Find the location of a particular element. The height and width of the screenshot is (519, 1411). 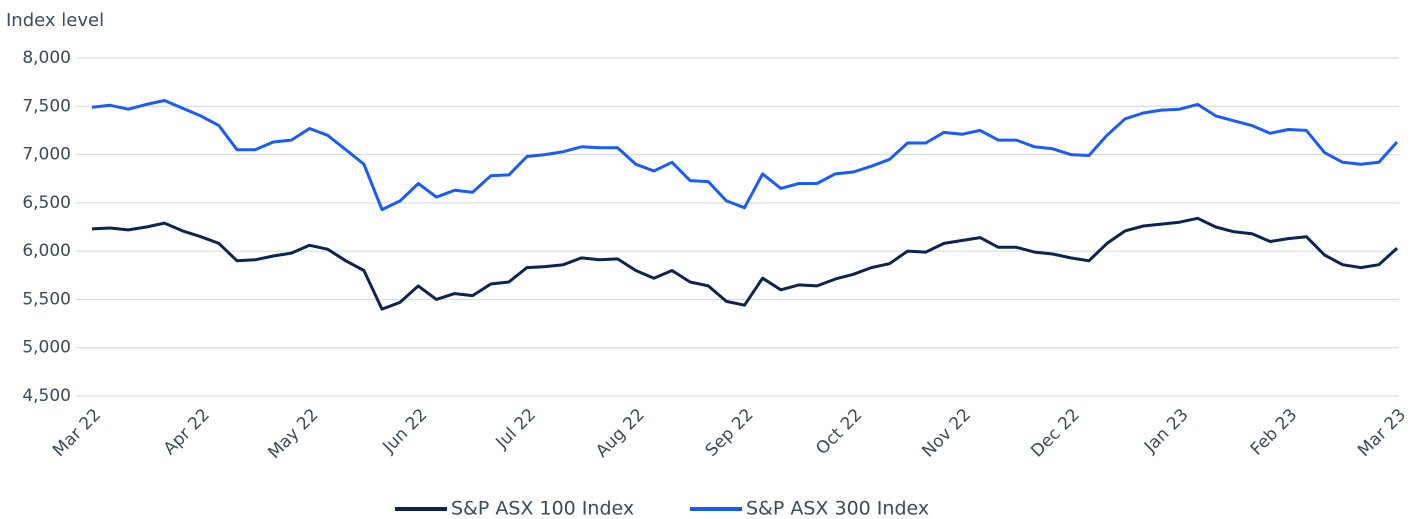

y-tick-label: 7,500 is located at coordinates (46, 106).